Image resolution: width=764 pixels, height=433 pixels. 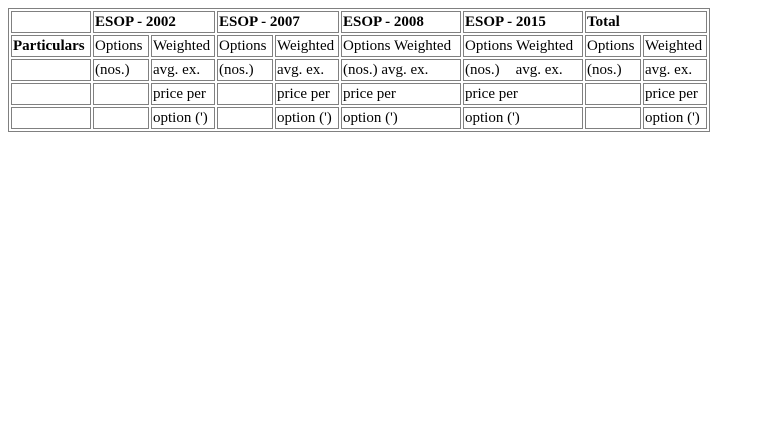 I want to click on cell-nos-2015: (nos.), so click(x=482, y=70).